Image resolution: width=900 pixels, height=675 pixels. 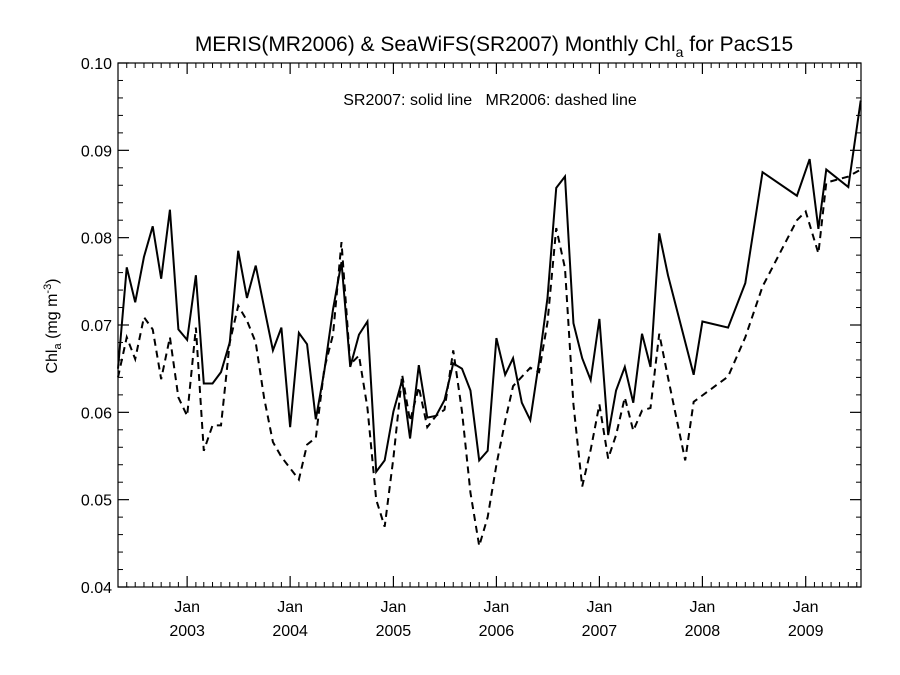 What do you see at coordinates (600, 631) in the screenshot?
I see `x-tick-label-year: 2007` at bounding box center [600, 631].